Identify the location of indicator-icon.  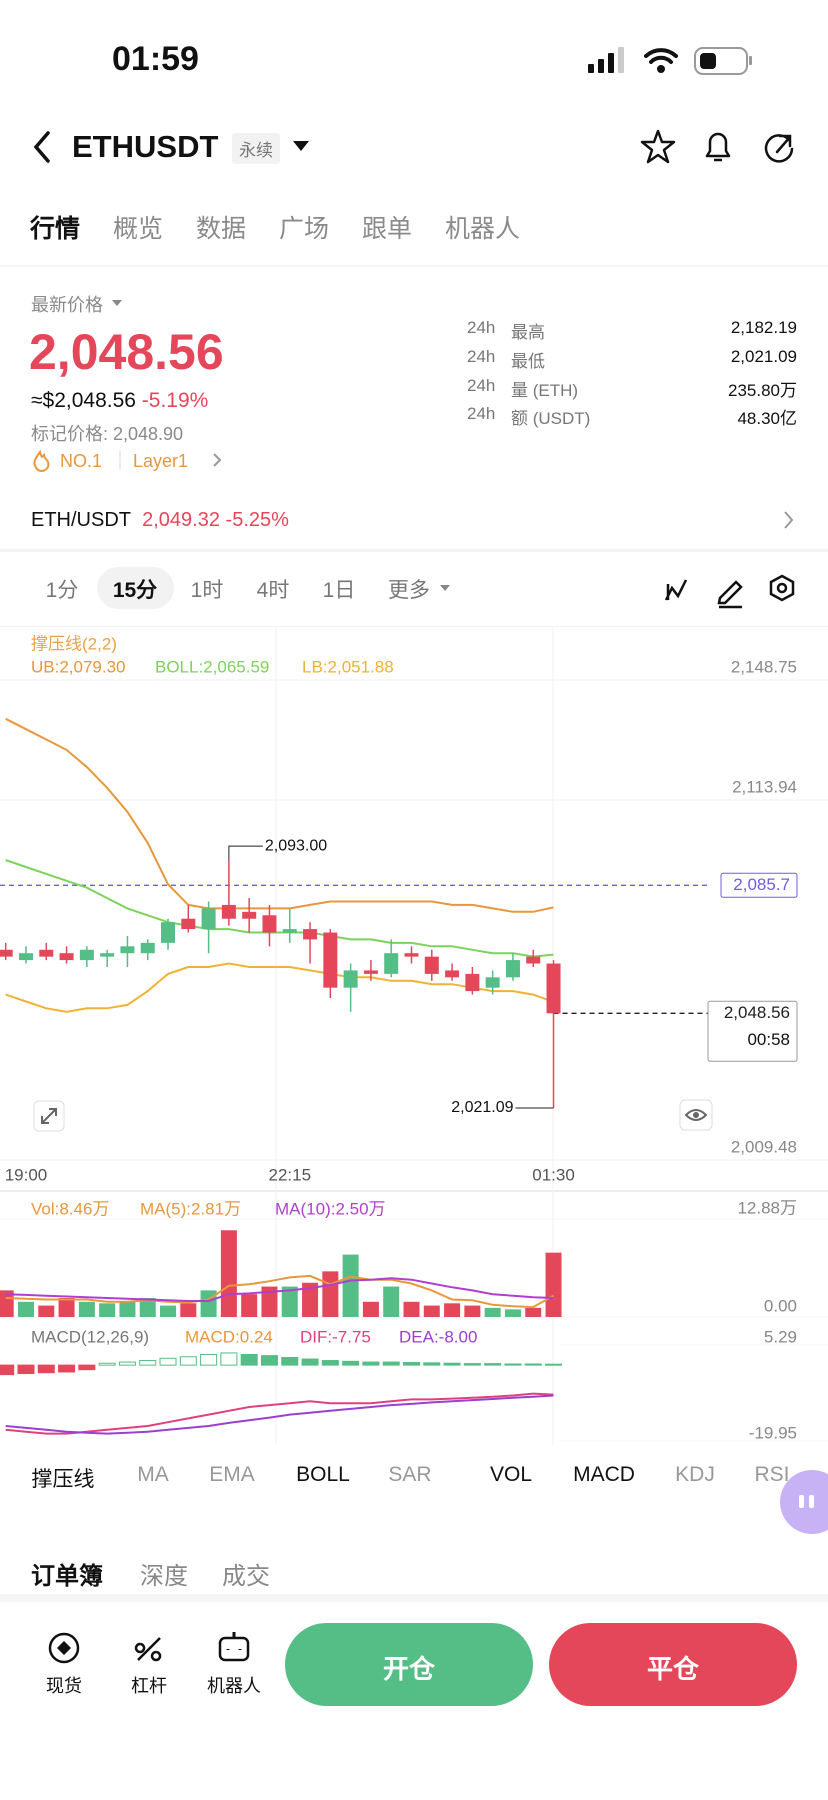
(676, 590).